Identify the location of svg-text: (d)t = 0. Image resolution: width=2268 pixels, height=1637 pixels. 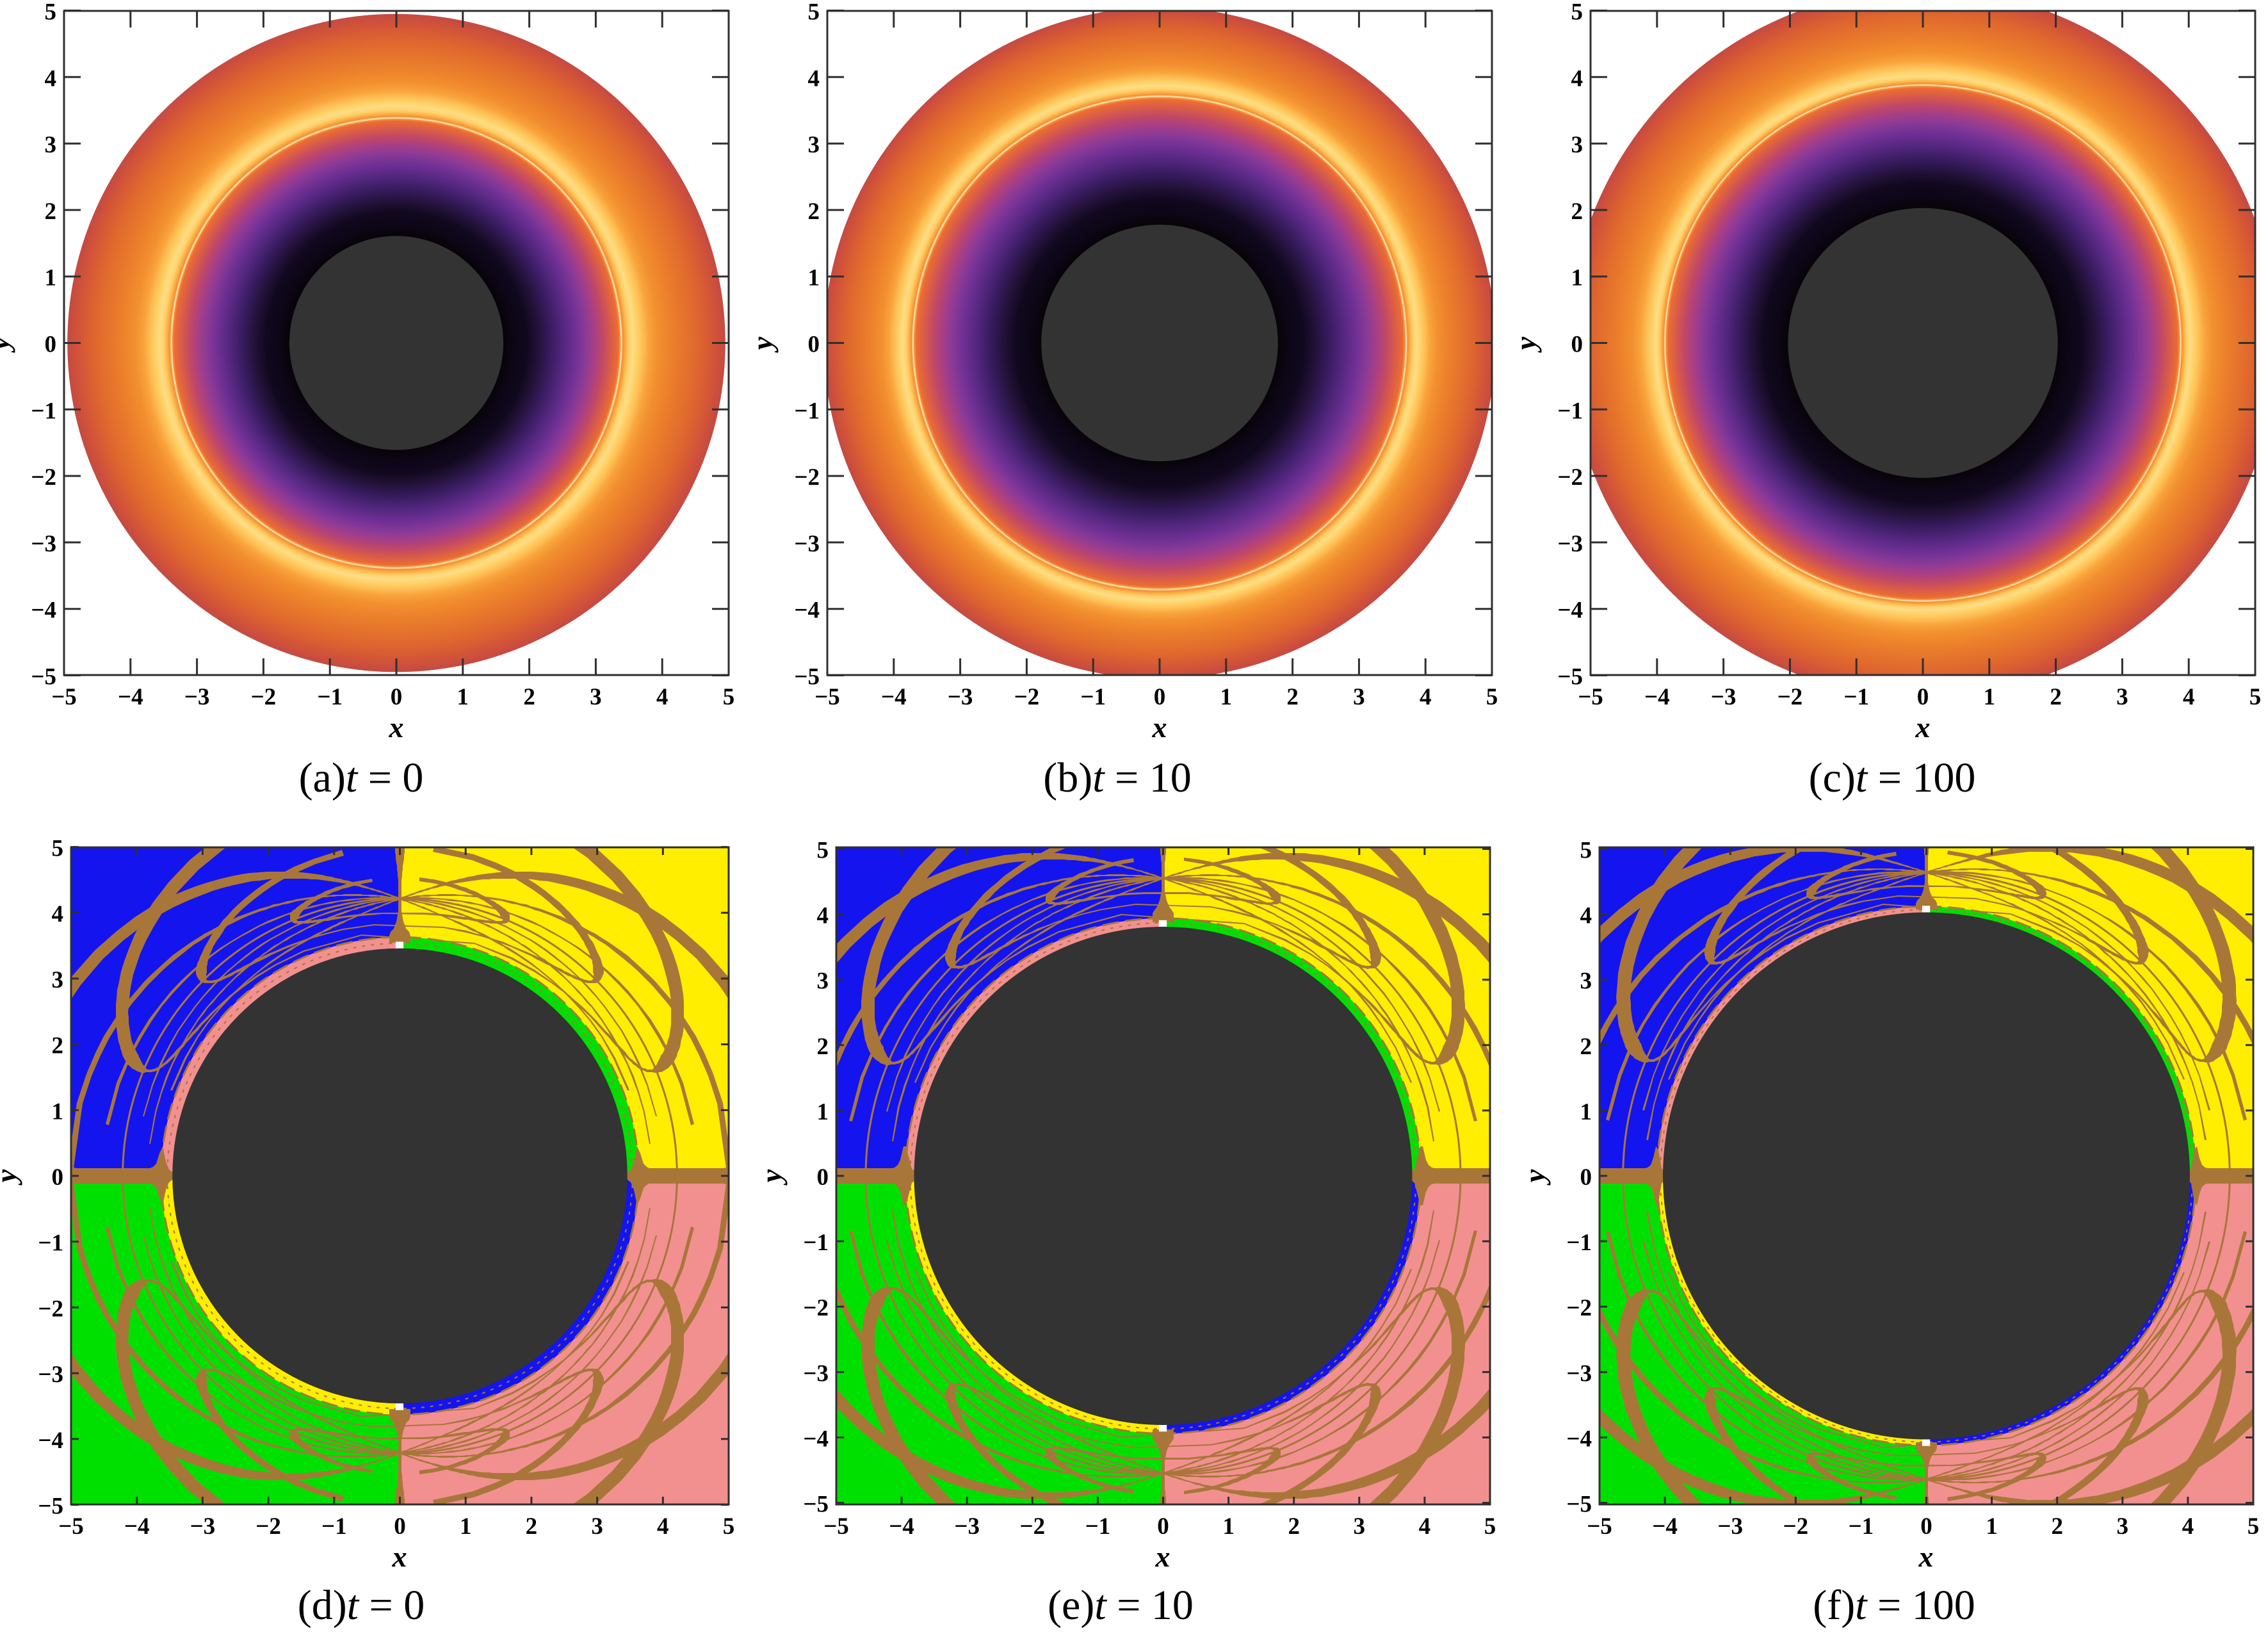
(361, 1605).